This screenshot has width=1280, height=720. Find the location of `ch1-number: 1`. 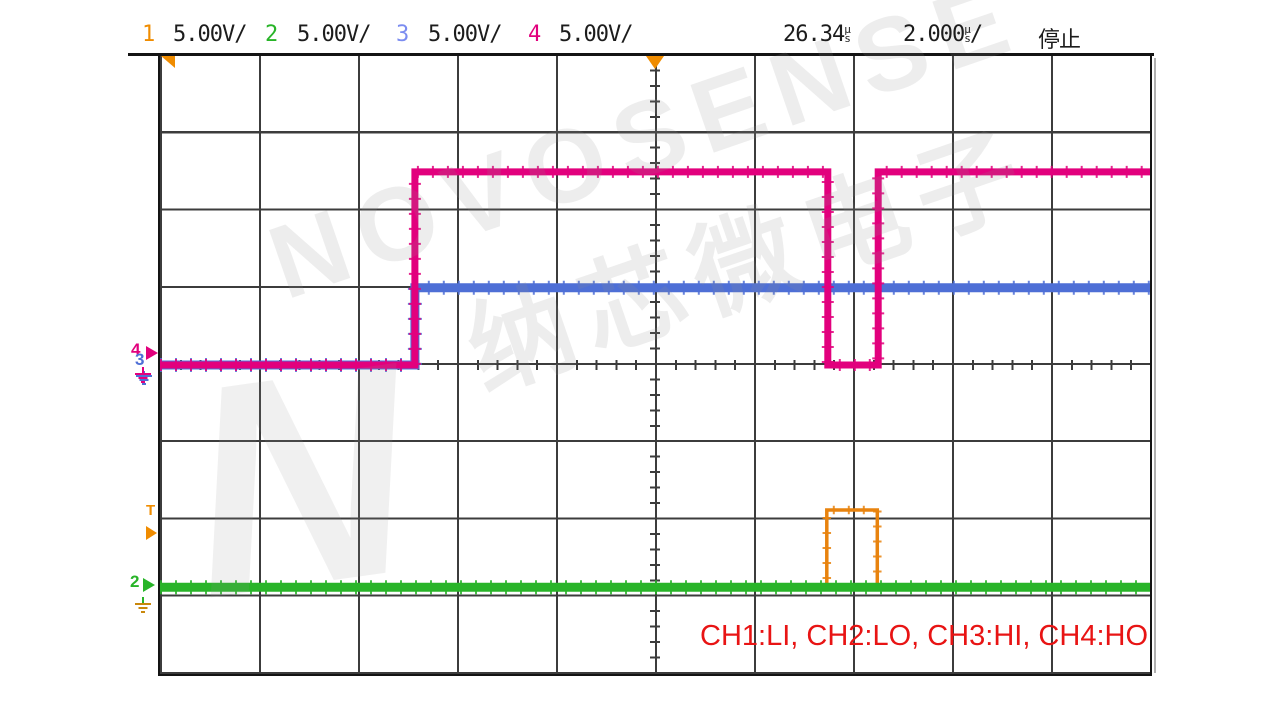

ch1-number: 1 is located at coordinates (148, 34).